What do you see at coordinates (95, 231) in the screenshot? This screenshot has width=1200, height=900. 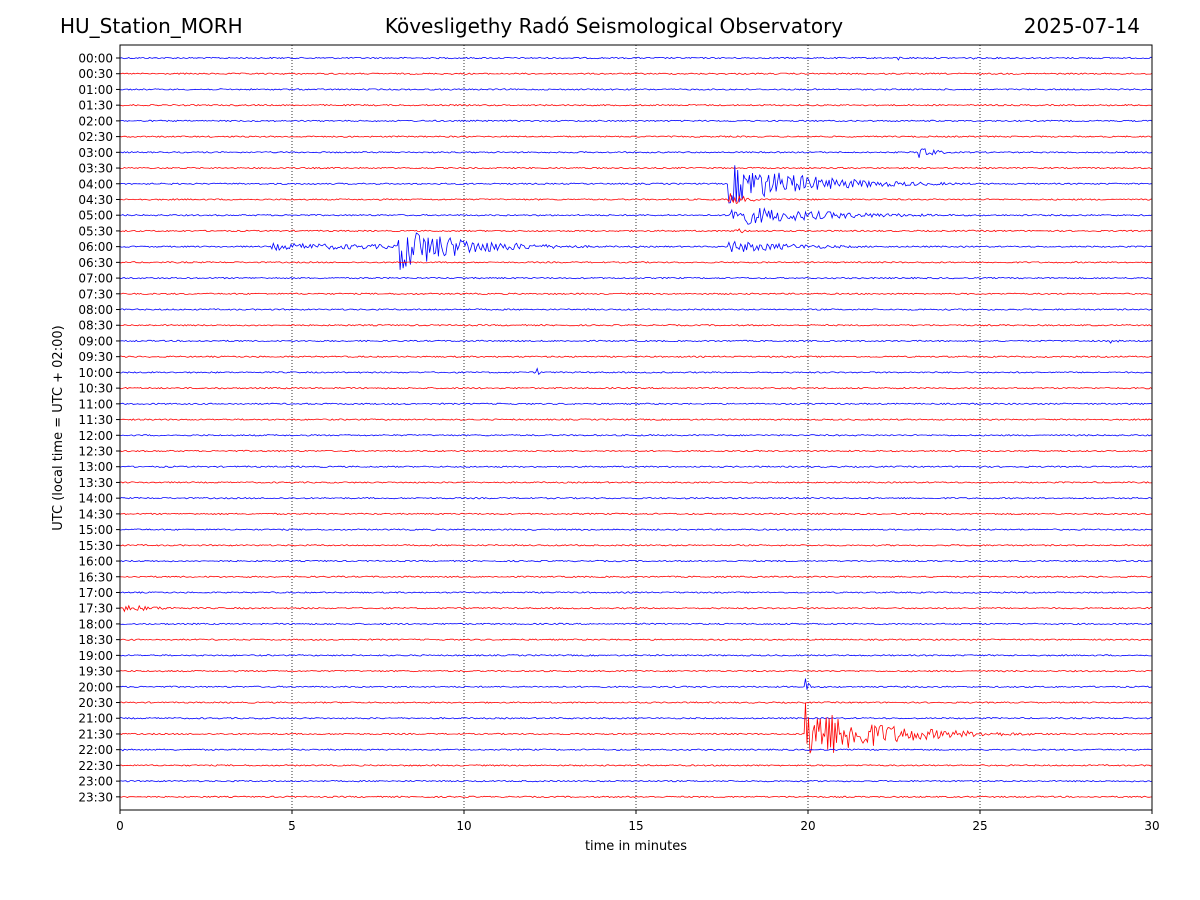 I see `y-tick-label: 05:30` at bounding box center [95, 231].